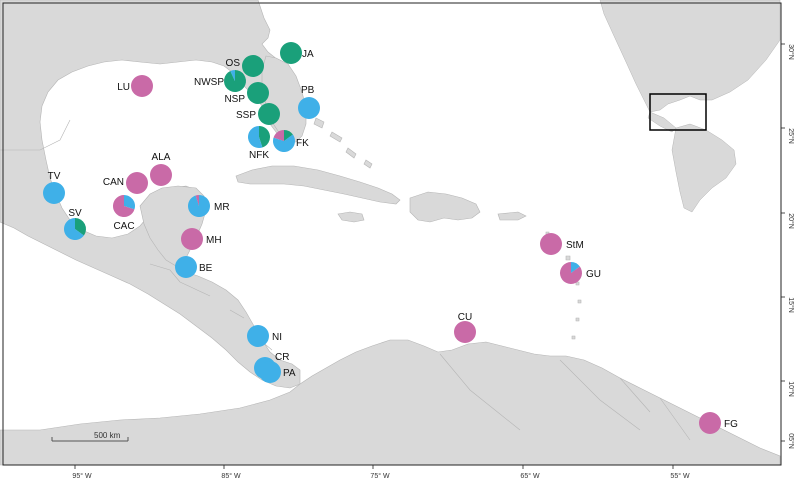 This screenshot has width=800, height=490. What do you see at coordinates (135, 86) in the screenshot?
I see `site-lu: LU` at bounding box center [135, 86].